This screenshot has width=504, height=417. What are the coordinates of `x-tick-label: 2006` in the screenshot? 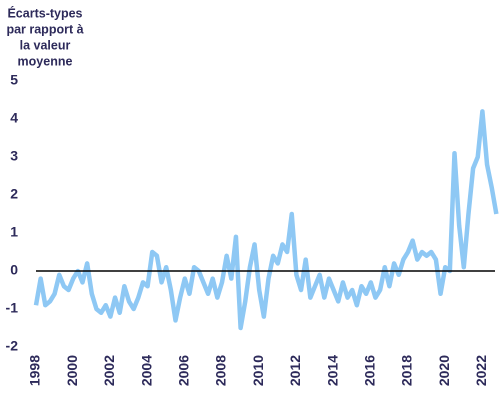 It's located at (184, 370).